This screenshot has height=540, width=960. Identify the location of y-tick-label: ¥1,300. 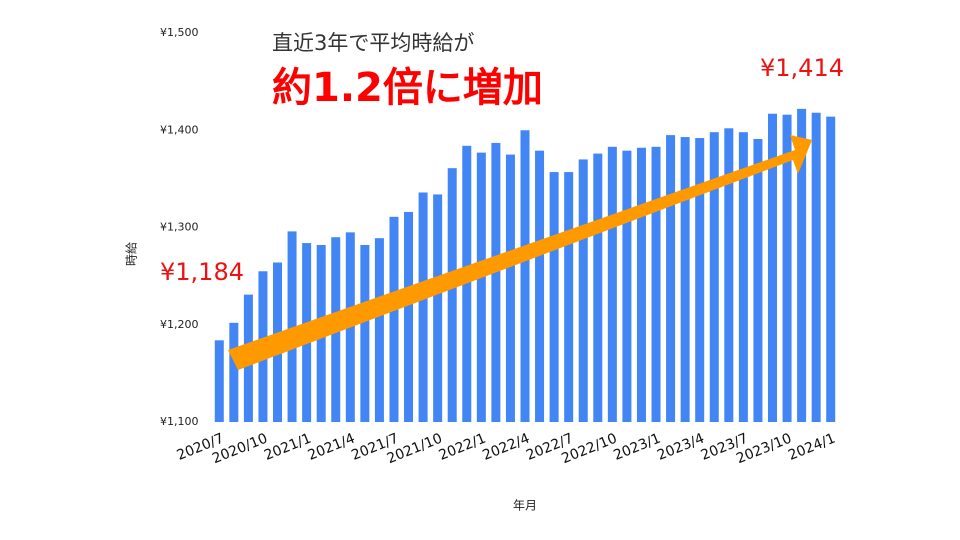
(179, 227).